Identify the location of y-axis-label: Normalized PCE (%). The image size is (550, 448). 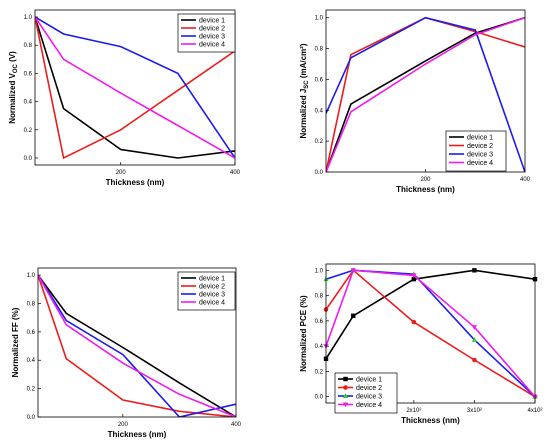
(303, 333).